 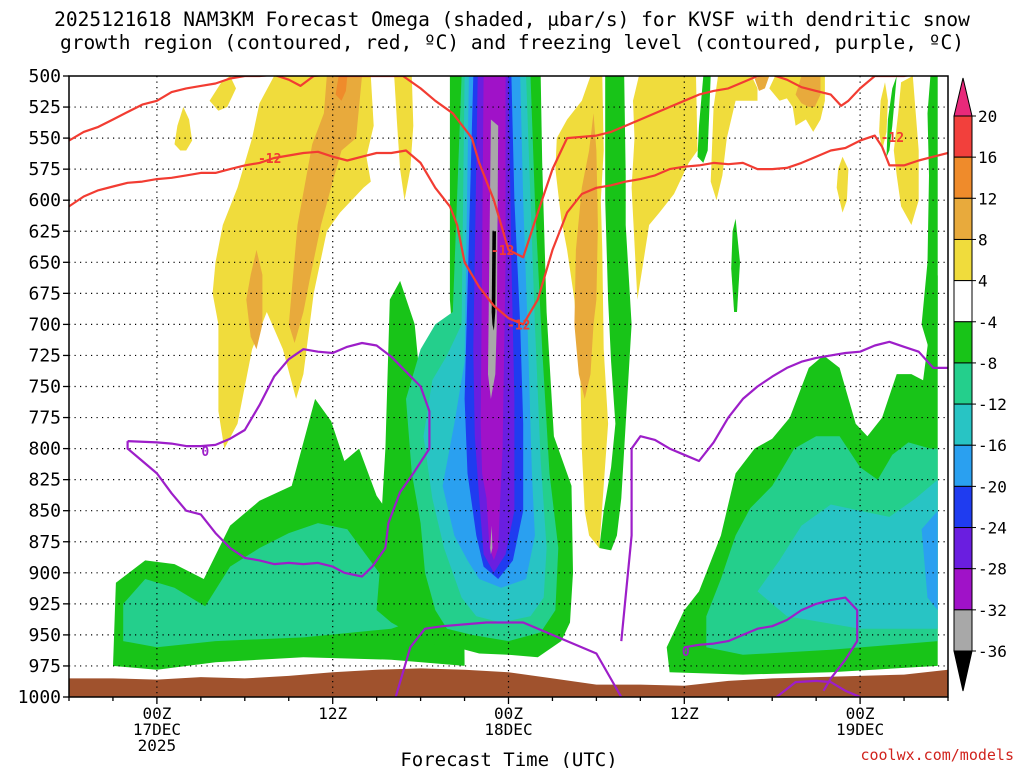 I want to click on x-tick-label-6-0: 00Z, so click(x=156, y=713).